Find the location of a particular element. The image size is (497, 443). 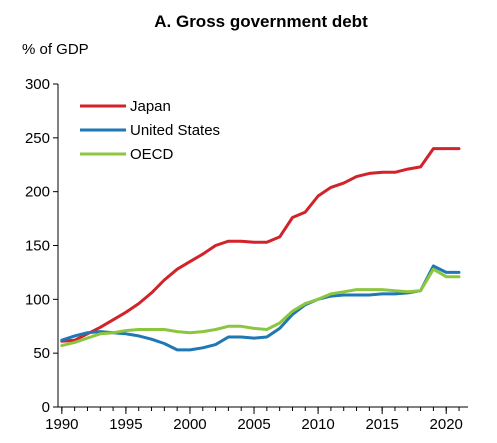

x-tick-label-1990: 1990 is located at coordinates (61, 424).